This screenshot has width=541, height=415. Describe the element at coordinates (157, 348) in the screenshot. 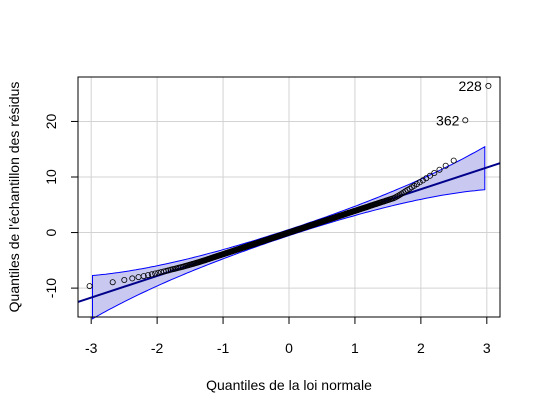

I see `x-tick-label: -2` at that location.